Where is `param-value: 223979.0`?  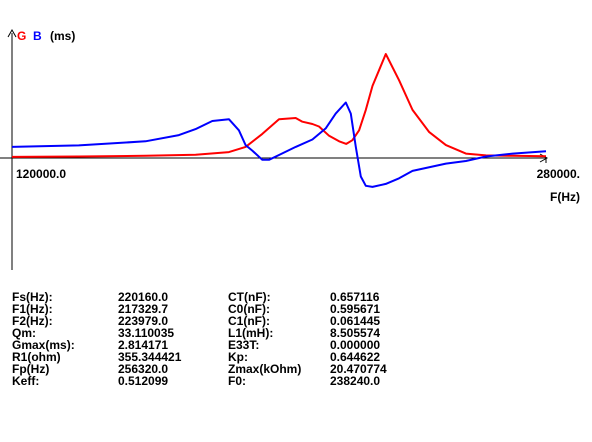 param-value: 223979.0 is located at coordinates (143, 321).